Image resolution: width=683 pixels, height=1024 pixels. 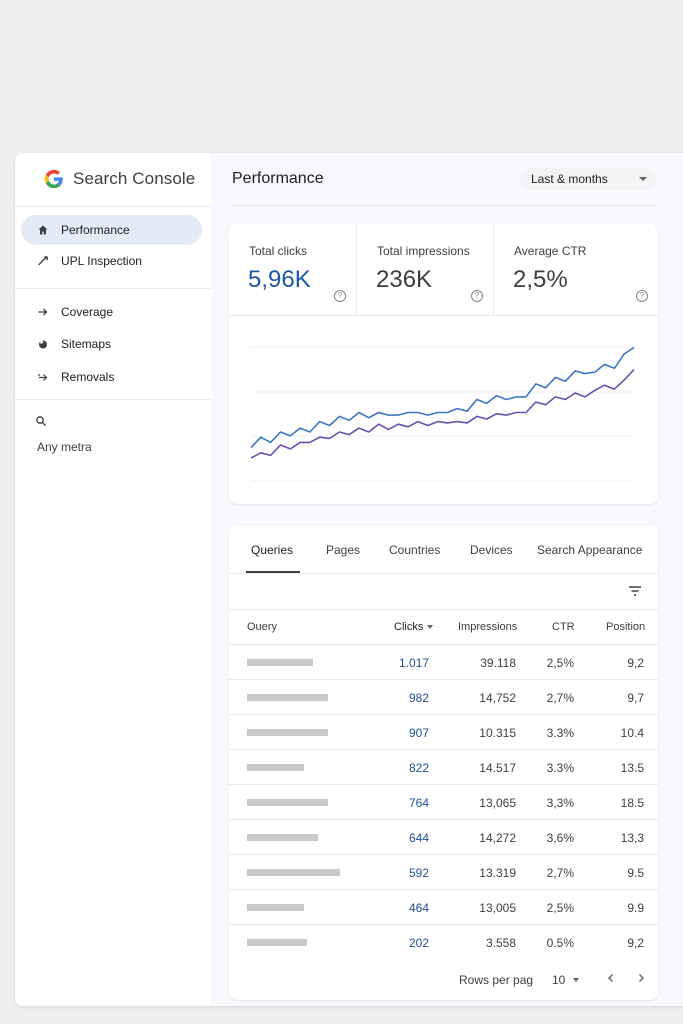 I want to click on cell-clicks: 1.017, so click(x=413, y=663).